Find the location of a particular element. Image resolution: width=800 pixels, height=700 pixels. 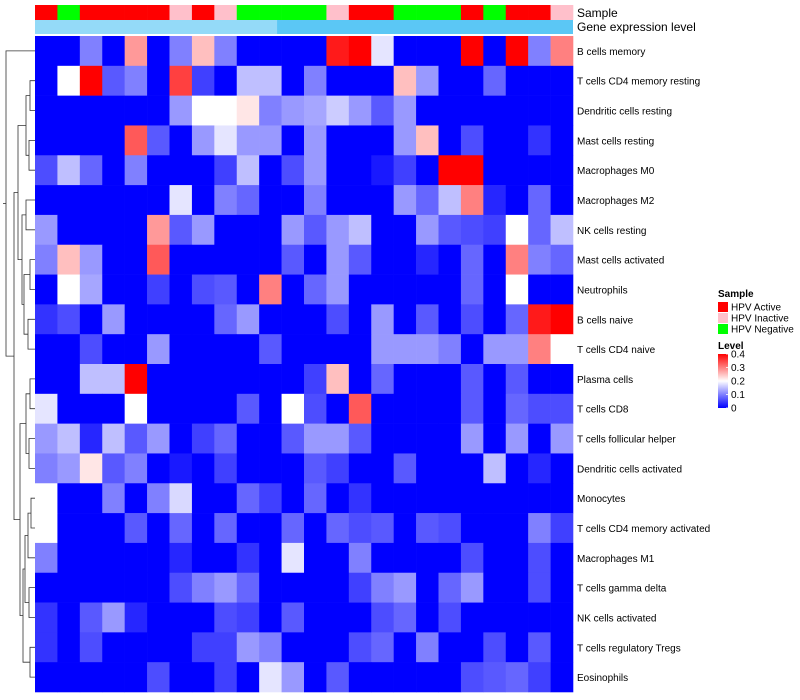

legend-level-title: Level is located at coordinates (731, 346).